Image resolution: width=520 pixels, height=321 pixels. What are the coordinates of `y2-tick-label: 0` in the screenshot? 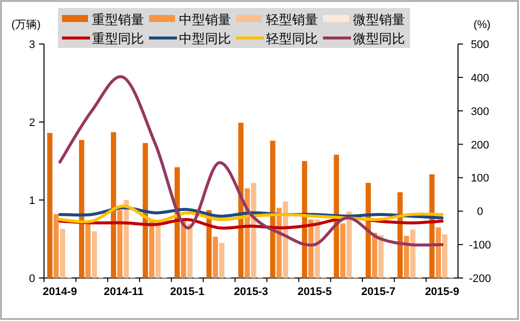 It's located at (480, 212).